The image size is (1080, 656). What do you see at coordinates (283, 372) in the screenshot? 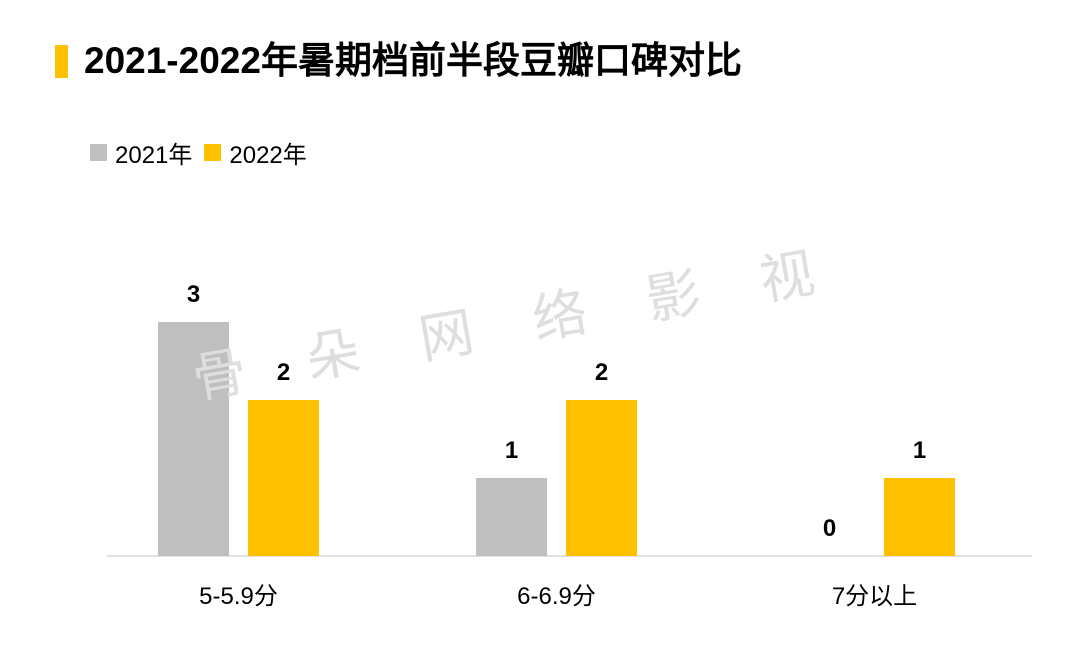
I see `data-label-2022-group-1: 2` at bounding box center [283, 372].